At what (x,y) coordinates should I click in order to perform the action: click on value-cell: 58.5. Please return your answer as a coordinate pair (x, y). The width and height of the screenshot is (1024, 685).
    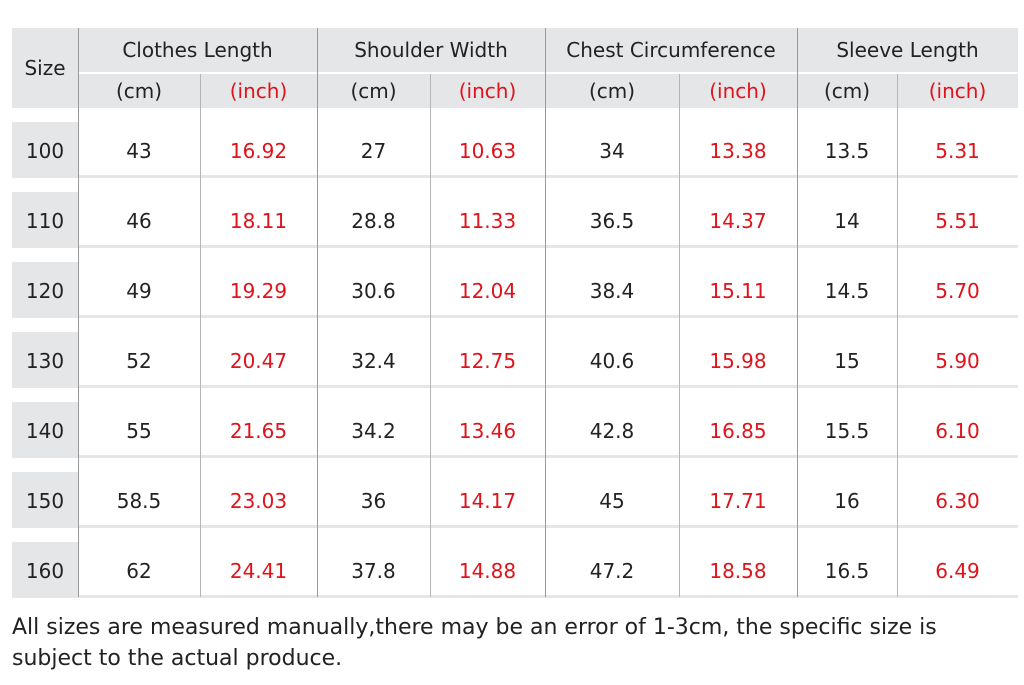
    Looking at the image, I should click on (139, 501).